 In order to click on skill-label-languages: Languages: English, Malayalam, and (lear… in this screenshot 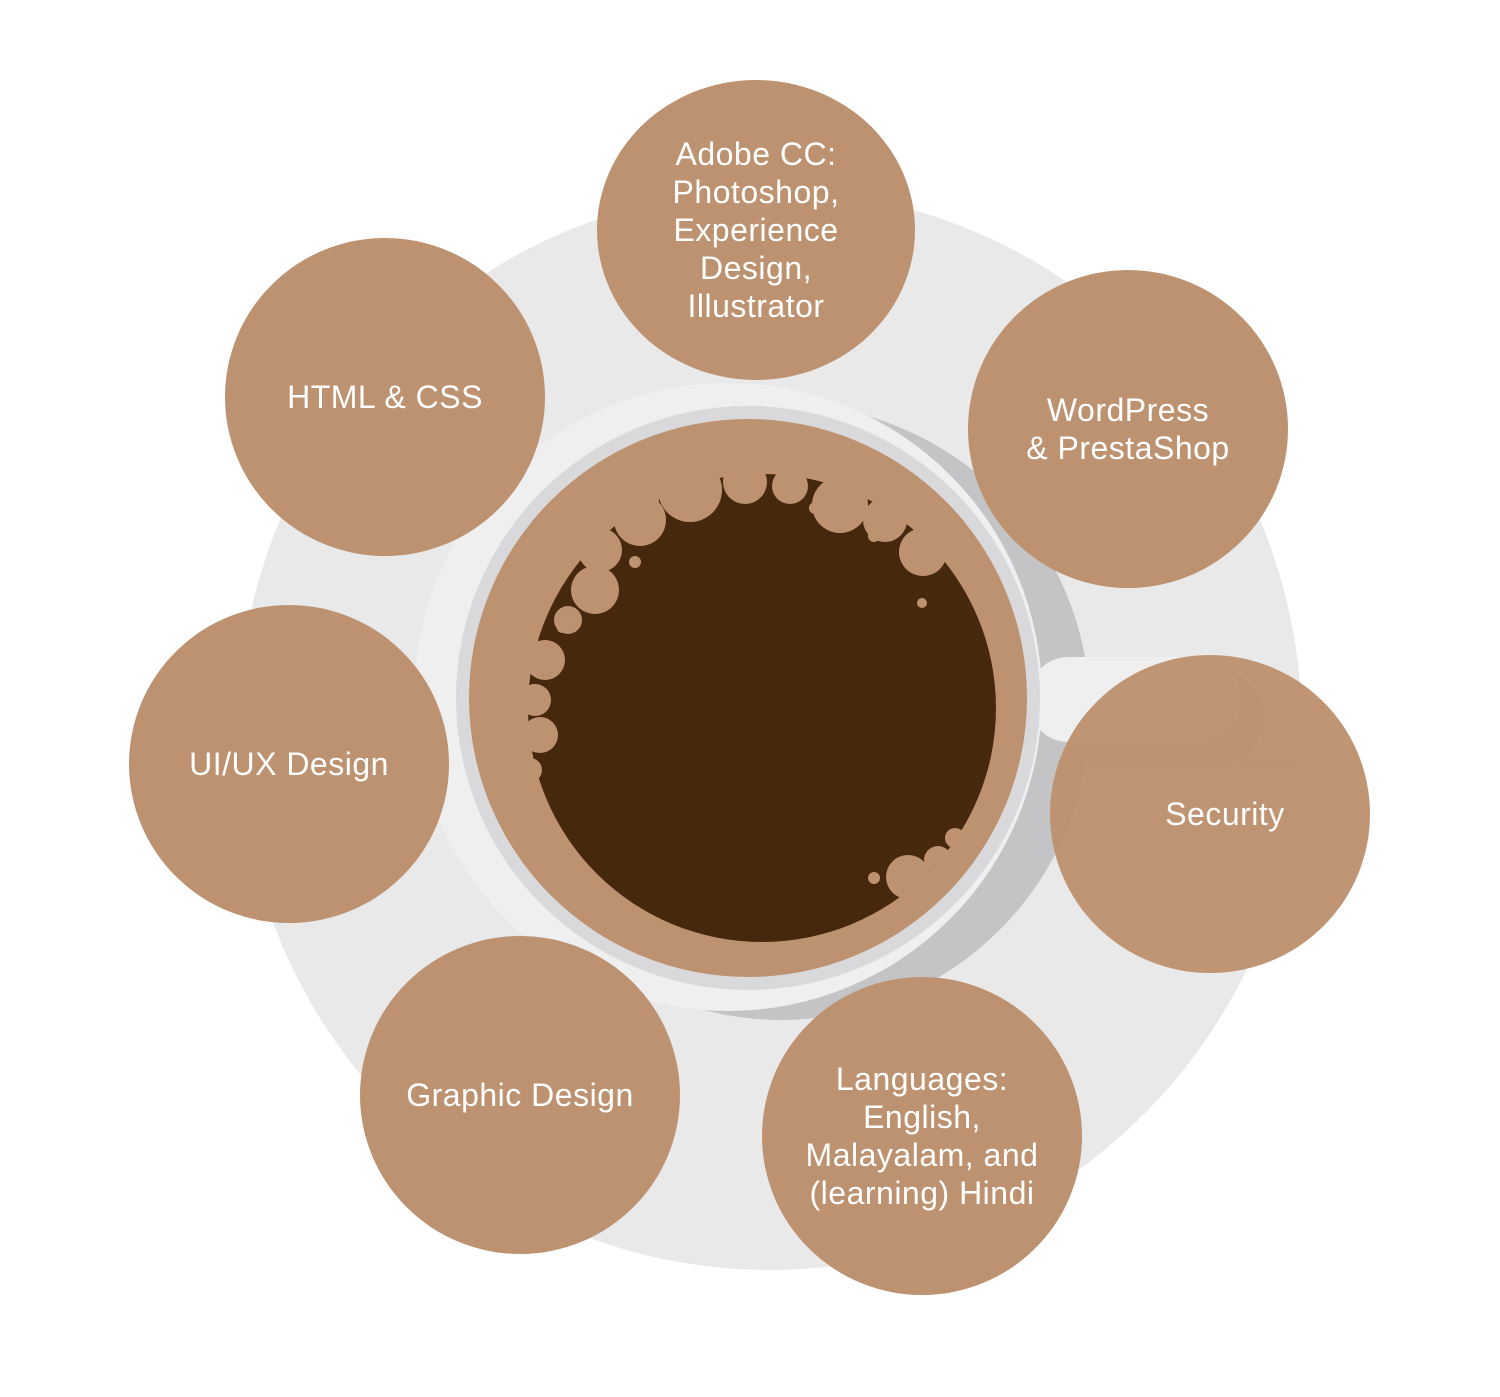, I will do `click(922, 1136)`.